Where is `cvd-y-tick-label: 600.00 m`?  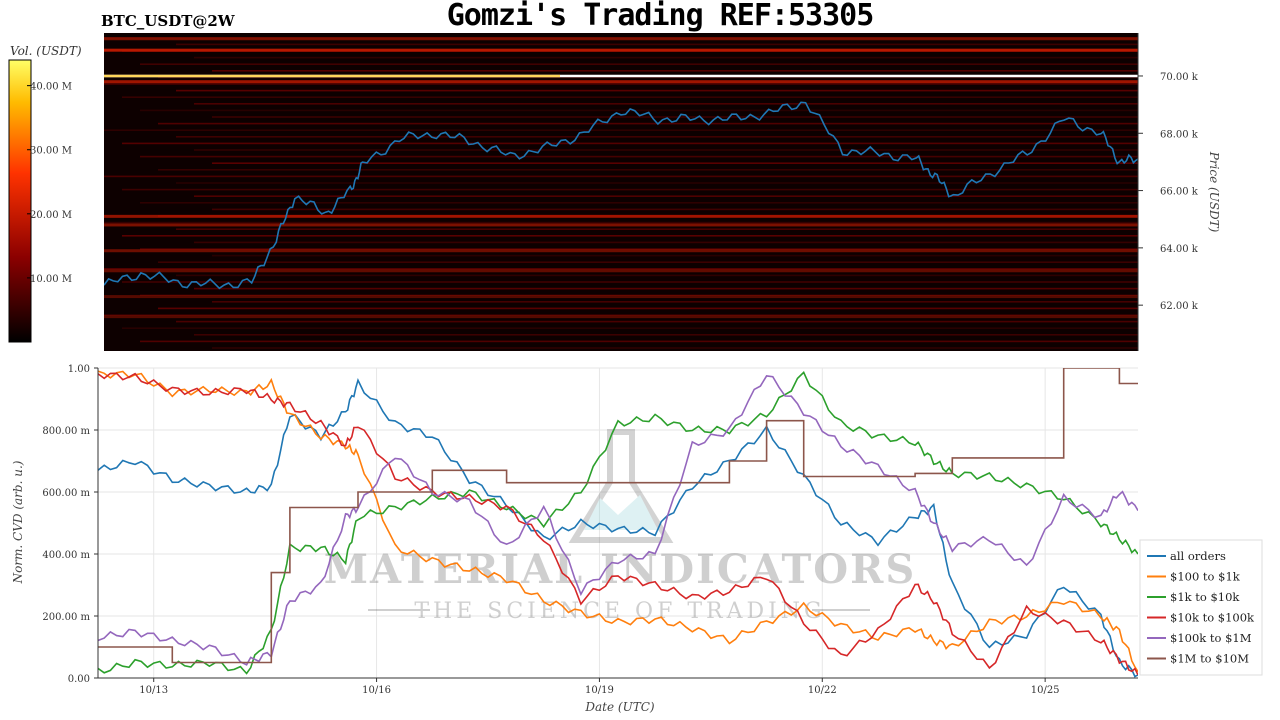 cvd-y-tick-label: 600.00 m is located at coordinates (66, 493).